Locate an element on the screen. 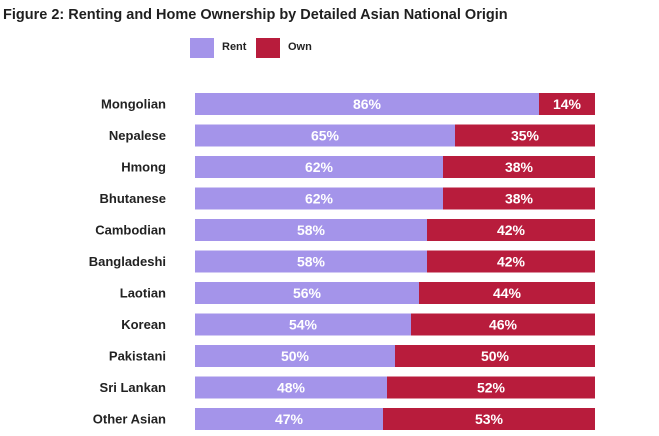 The width and height of the screenshot is (659, 436). data-label-own-korean: 46% is located at coordinates (503, 325).